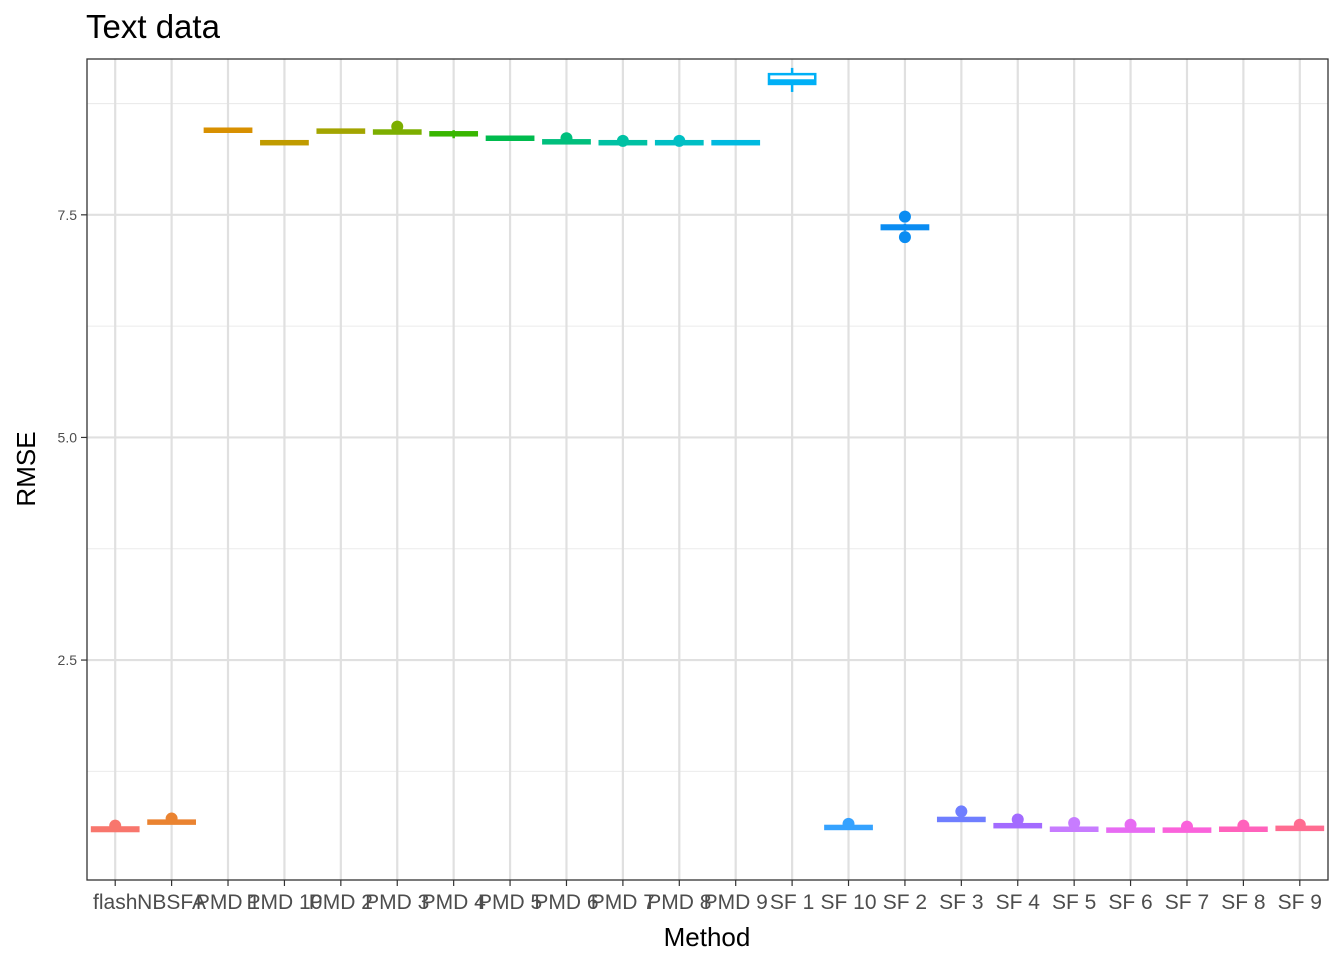 This screenshot has width=1344, height=960. What do you see at coordinates (68, 660) in the screenshot?
I see `y-tick-label: 2.5` at bounding box center [68, 660].